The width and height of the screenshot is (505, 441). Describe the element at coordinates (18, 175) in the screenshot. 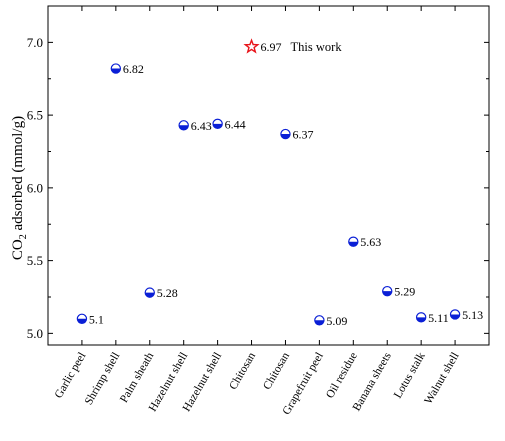

I see `y-axis-title-rest: adsorbed (mmol/g)` at that location.